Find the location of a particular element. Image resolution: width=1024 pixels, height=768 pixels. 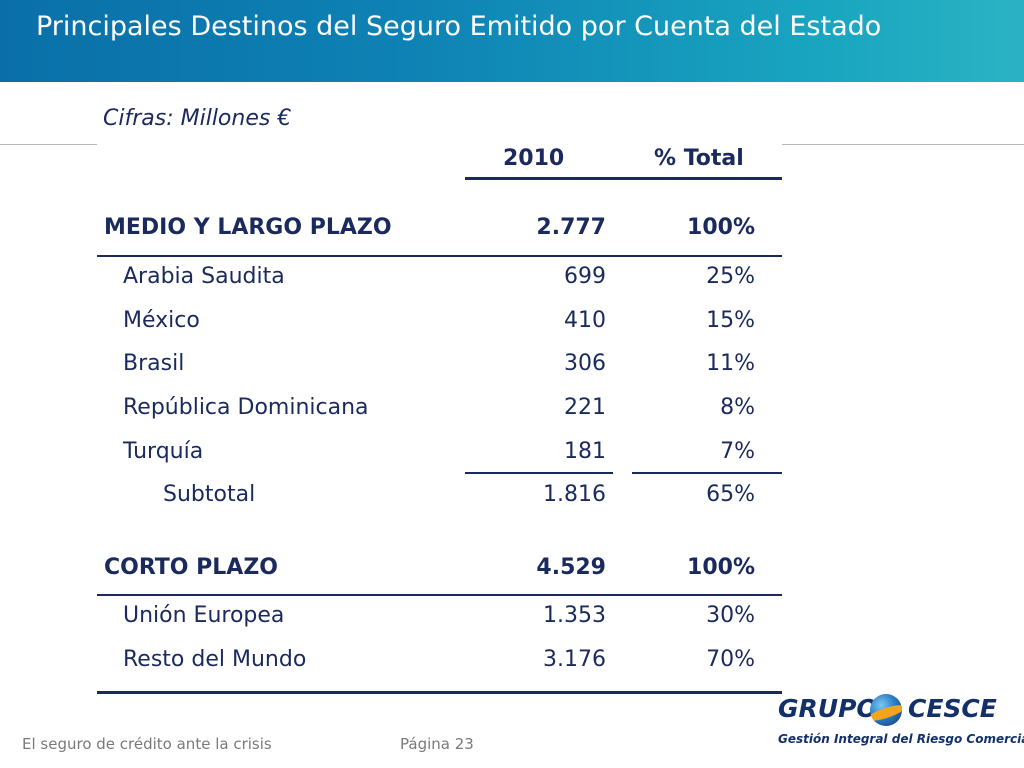

subtotal-pct: 65% is located at coordinates (730, 494).